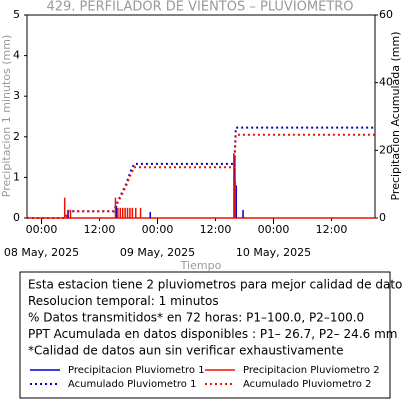 The height and width of the screenshot is (404, 402). I want to click on chart-title: 429. PERFILADOR DE VIENTOS – PLUVIOMETRO, so click(199, 7).